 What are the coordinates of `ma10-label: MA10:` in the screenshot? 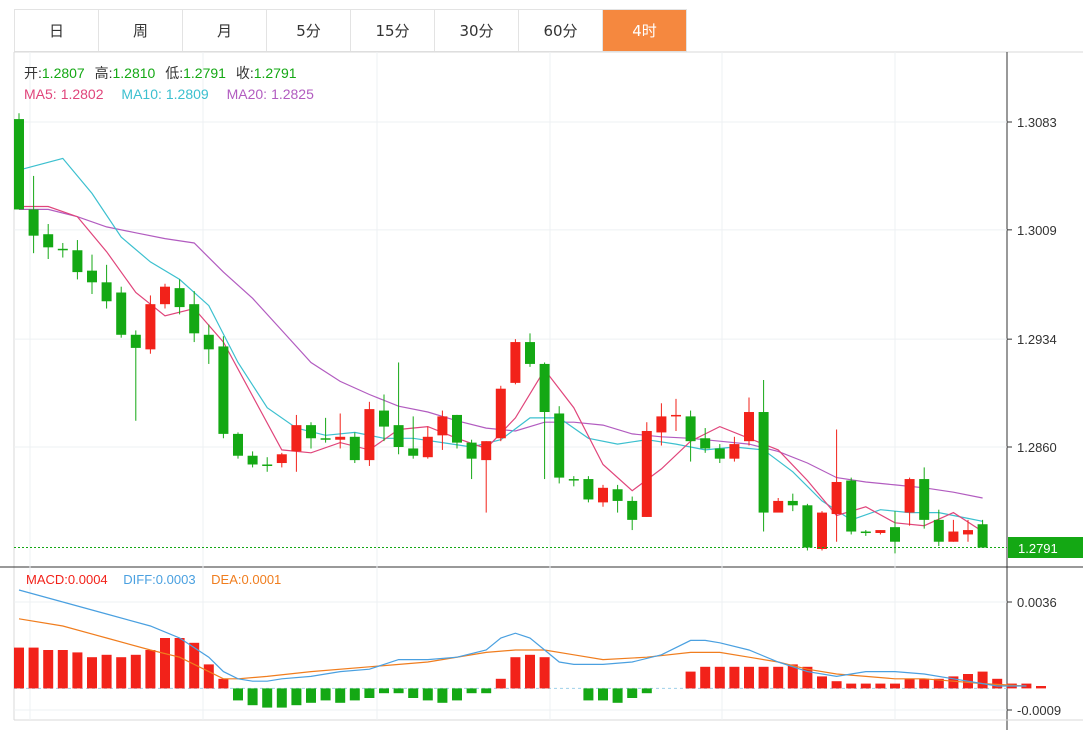 It's located at (141, 94).